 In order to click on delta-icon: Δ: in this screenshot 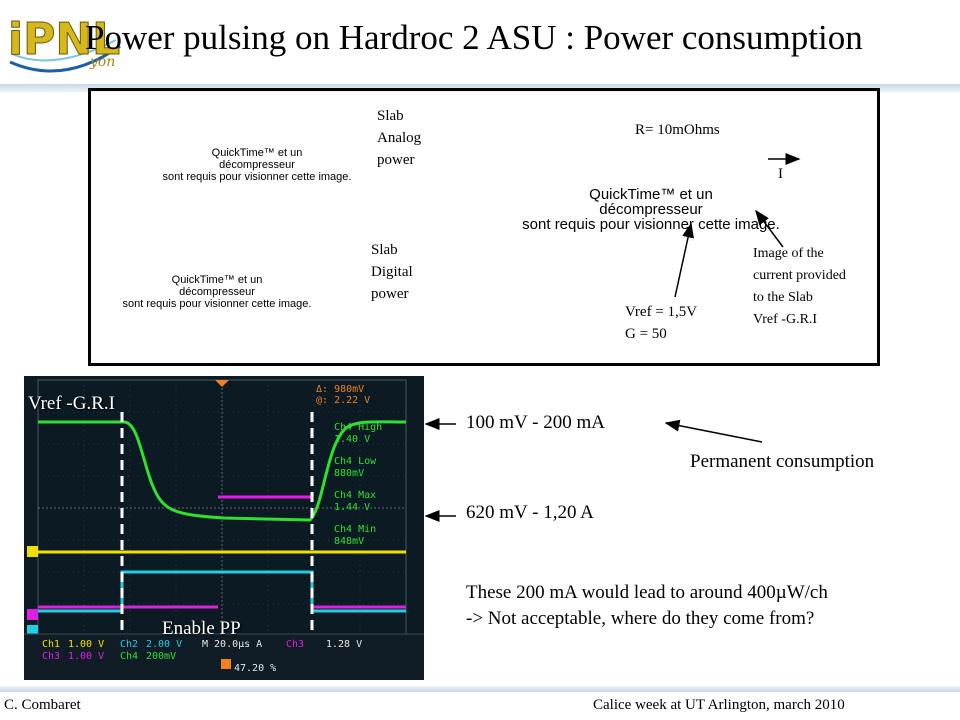, I will do `click(325, 389)`.